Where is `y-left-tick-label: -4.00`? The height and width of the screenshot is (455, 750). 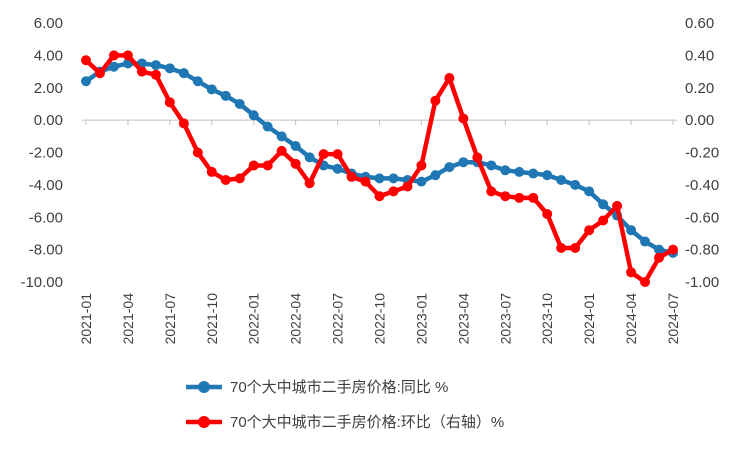
y-left-tick-label: -4.00 is located at coordinates (46, 185).